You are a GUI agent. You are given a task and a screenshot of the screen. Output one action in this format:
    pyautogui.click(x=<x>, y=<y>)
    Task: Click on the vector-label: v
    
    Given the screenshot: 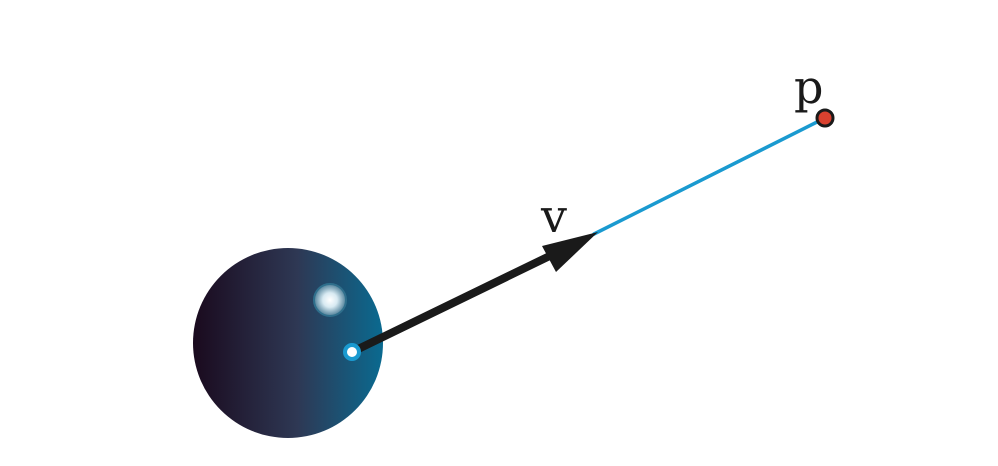 What is the action you would take?
    pyautogui.click(x=553, y=216)
    